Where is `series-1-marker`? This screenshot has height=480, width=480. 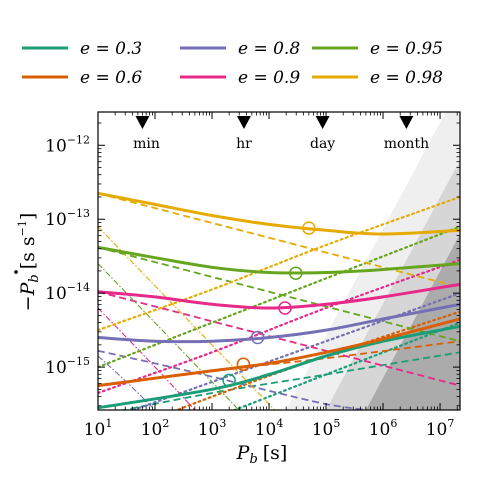
series-1-marker is located at coordinates (229, 380).